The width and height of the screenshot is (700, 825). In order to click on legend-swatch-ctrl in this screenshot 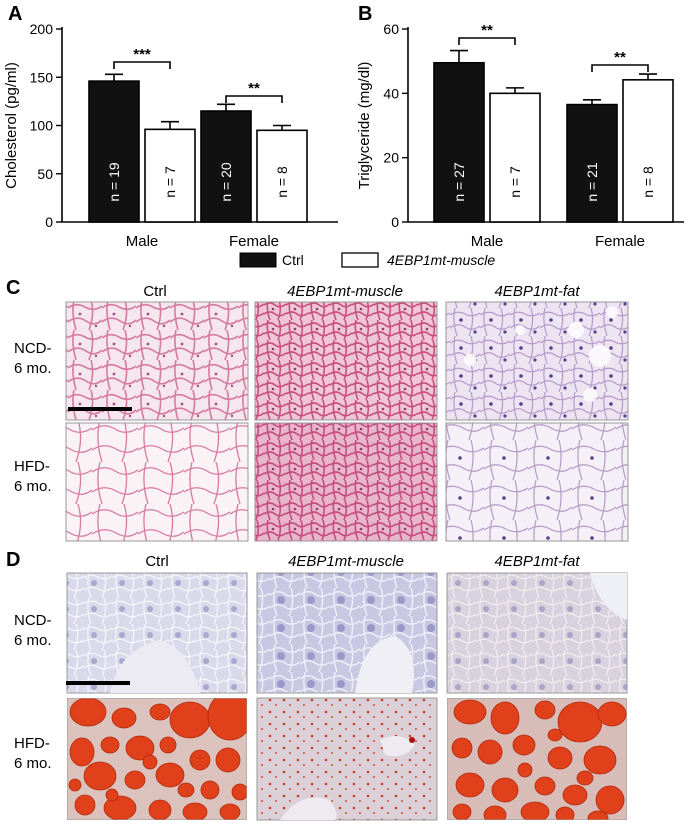, I will do `click(258, 260)`.